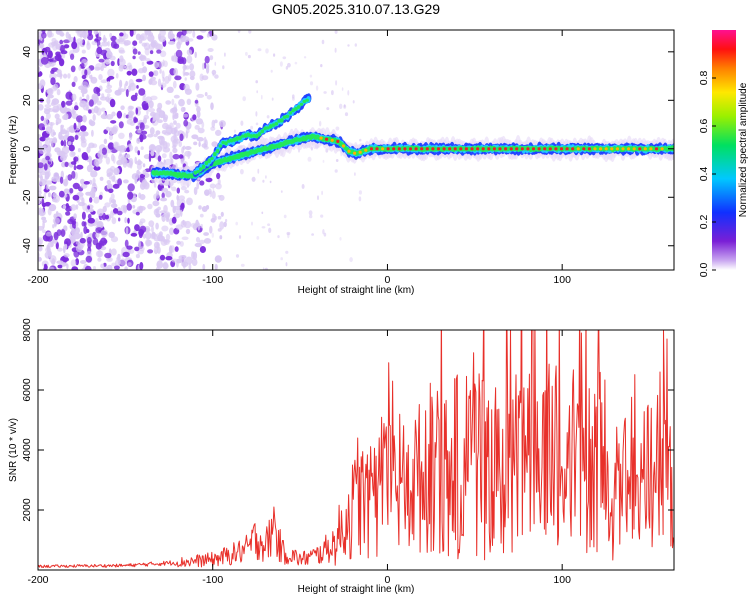 The width and height of the screenshot is (750, 600). I want to click on x-tick-label: 100, so click(562, 280).